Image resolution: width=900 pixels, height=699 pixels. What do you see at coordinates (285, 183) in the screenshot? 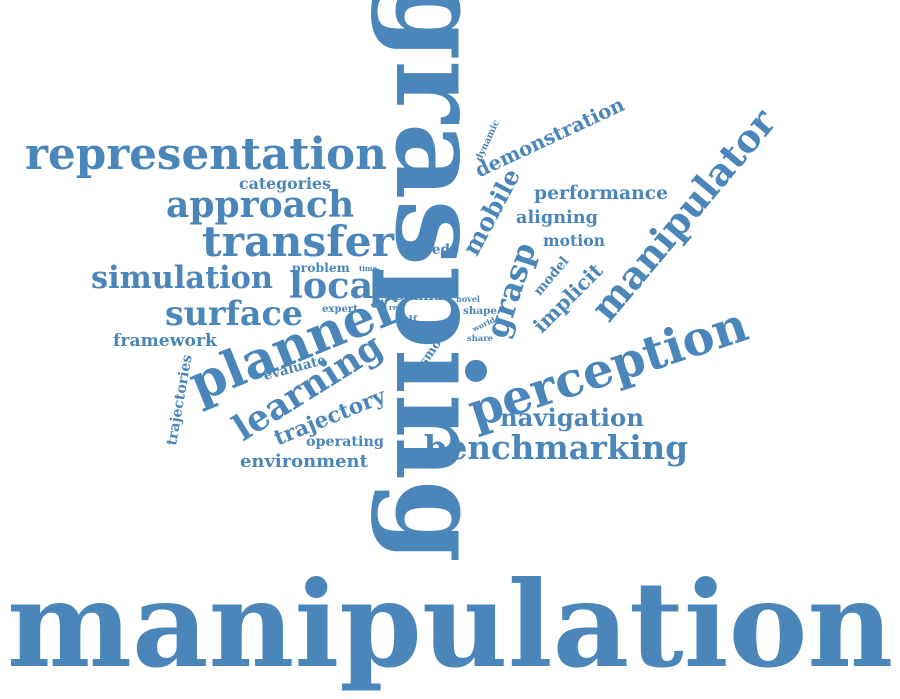
I see `word-categories: categories` at bounding box center [285, 183].